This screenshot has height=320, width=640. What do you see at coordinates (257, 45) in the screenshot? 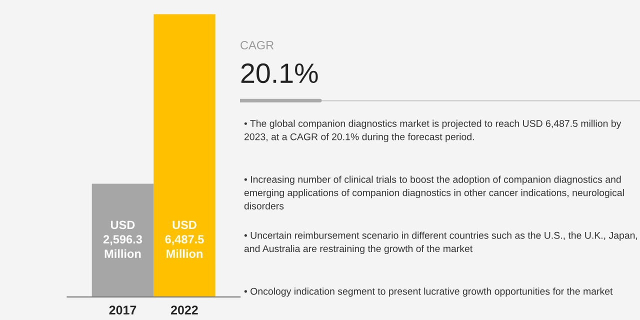
I see `text: CAGR` at bounding box center [257, 45].